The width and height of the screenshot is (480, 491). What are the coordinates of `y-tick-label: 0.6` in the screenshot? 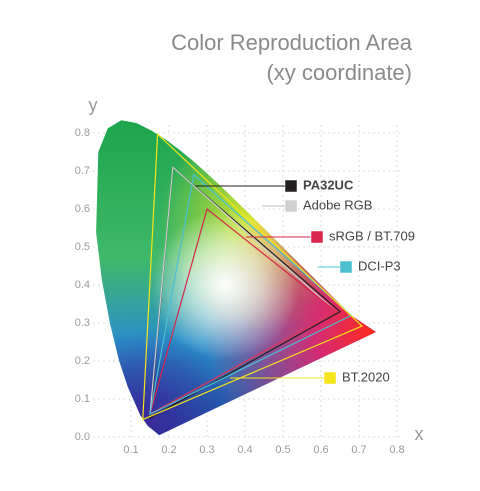 It's located at (82, 209).